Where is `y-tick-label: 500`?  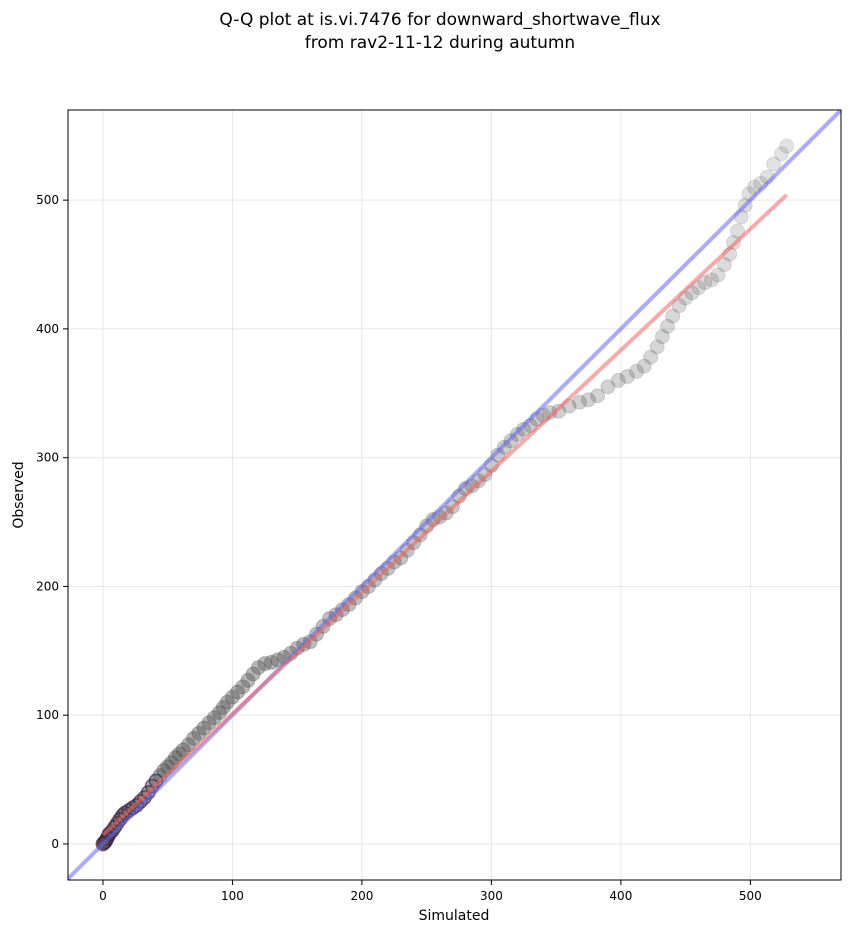
y-tick-label: 500 is located at coordinates (47, 200).